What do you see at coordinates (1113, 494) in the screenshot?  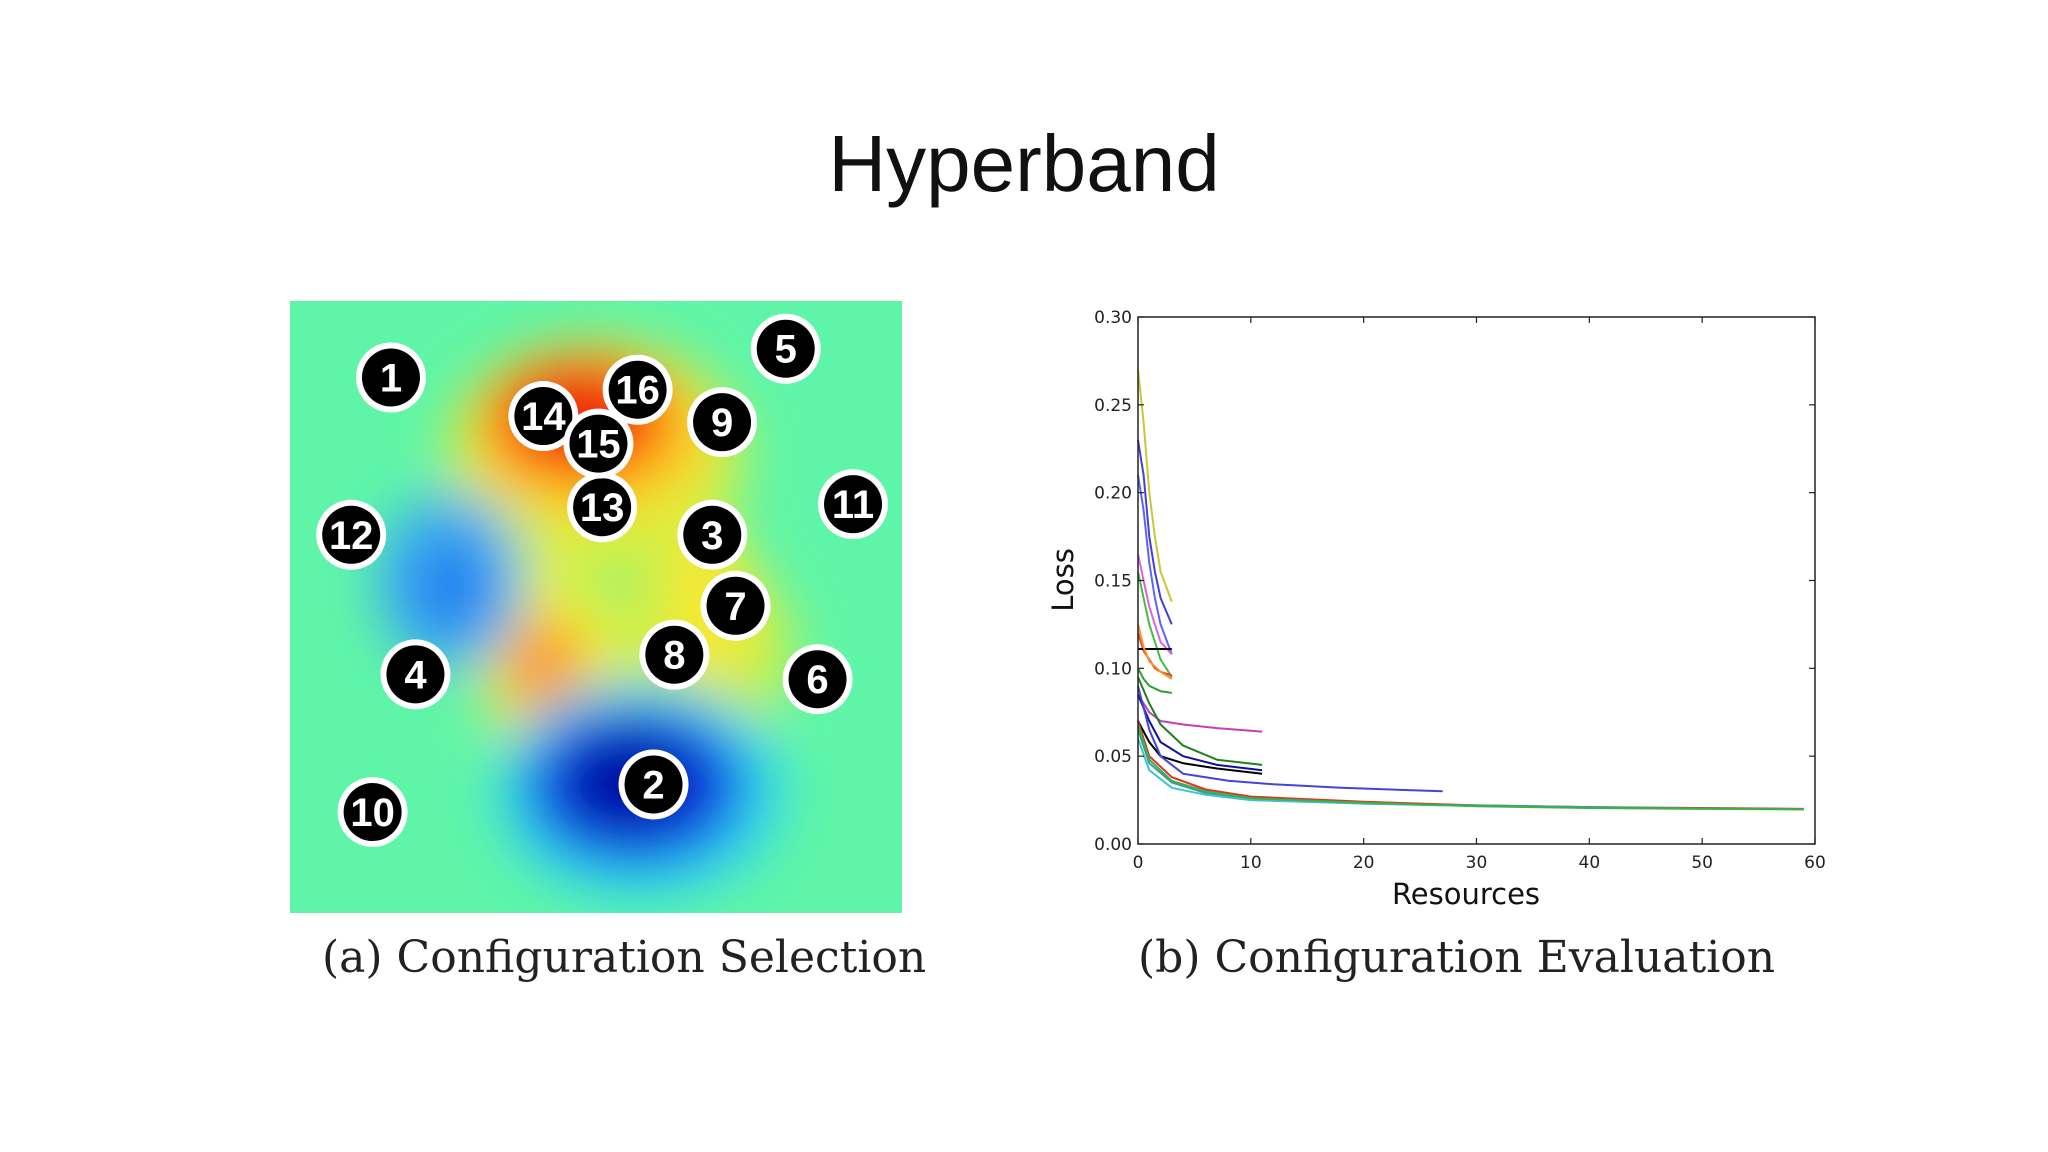 I see `y-tick-label: 0.20` at bounding box center [1113, 494].